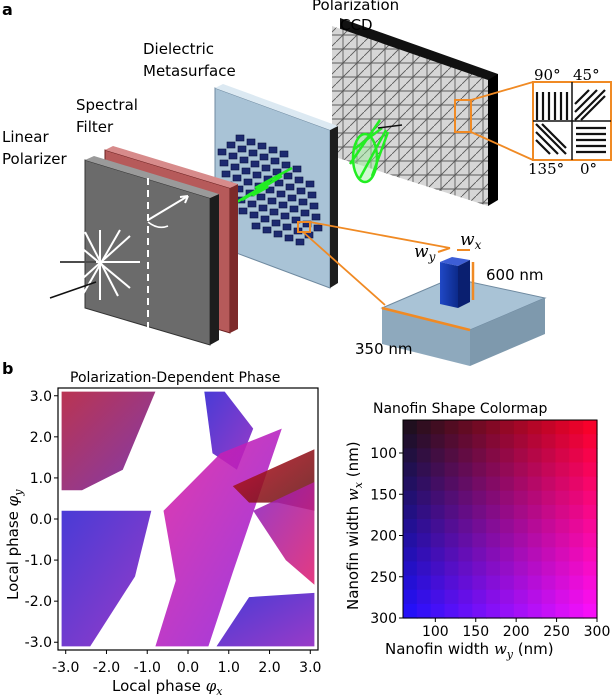  Describe the element at coordinates (147, 668) in the screenshot. I see `x-tick-label: -1.0` at that location.